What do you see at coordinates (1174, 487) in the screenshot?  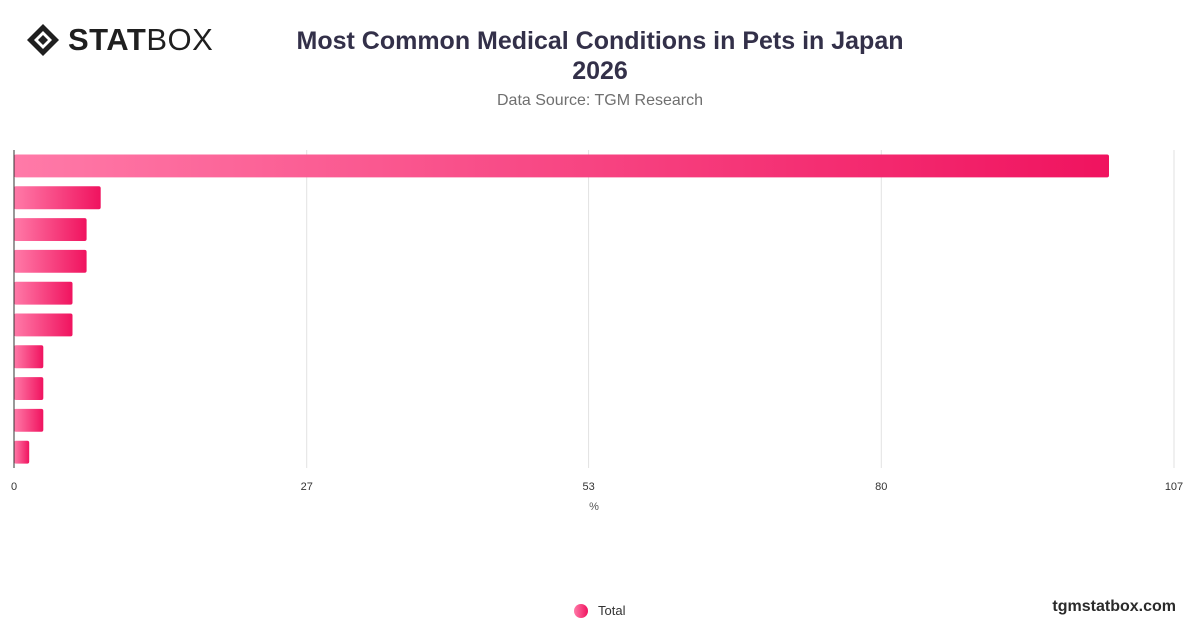 I see `x-tick-label: 107` at bounding box center [1174, 487].